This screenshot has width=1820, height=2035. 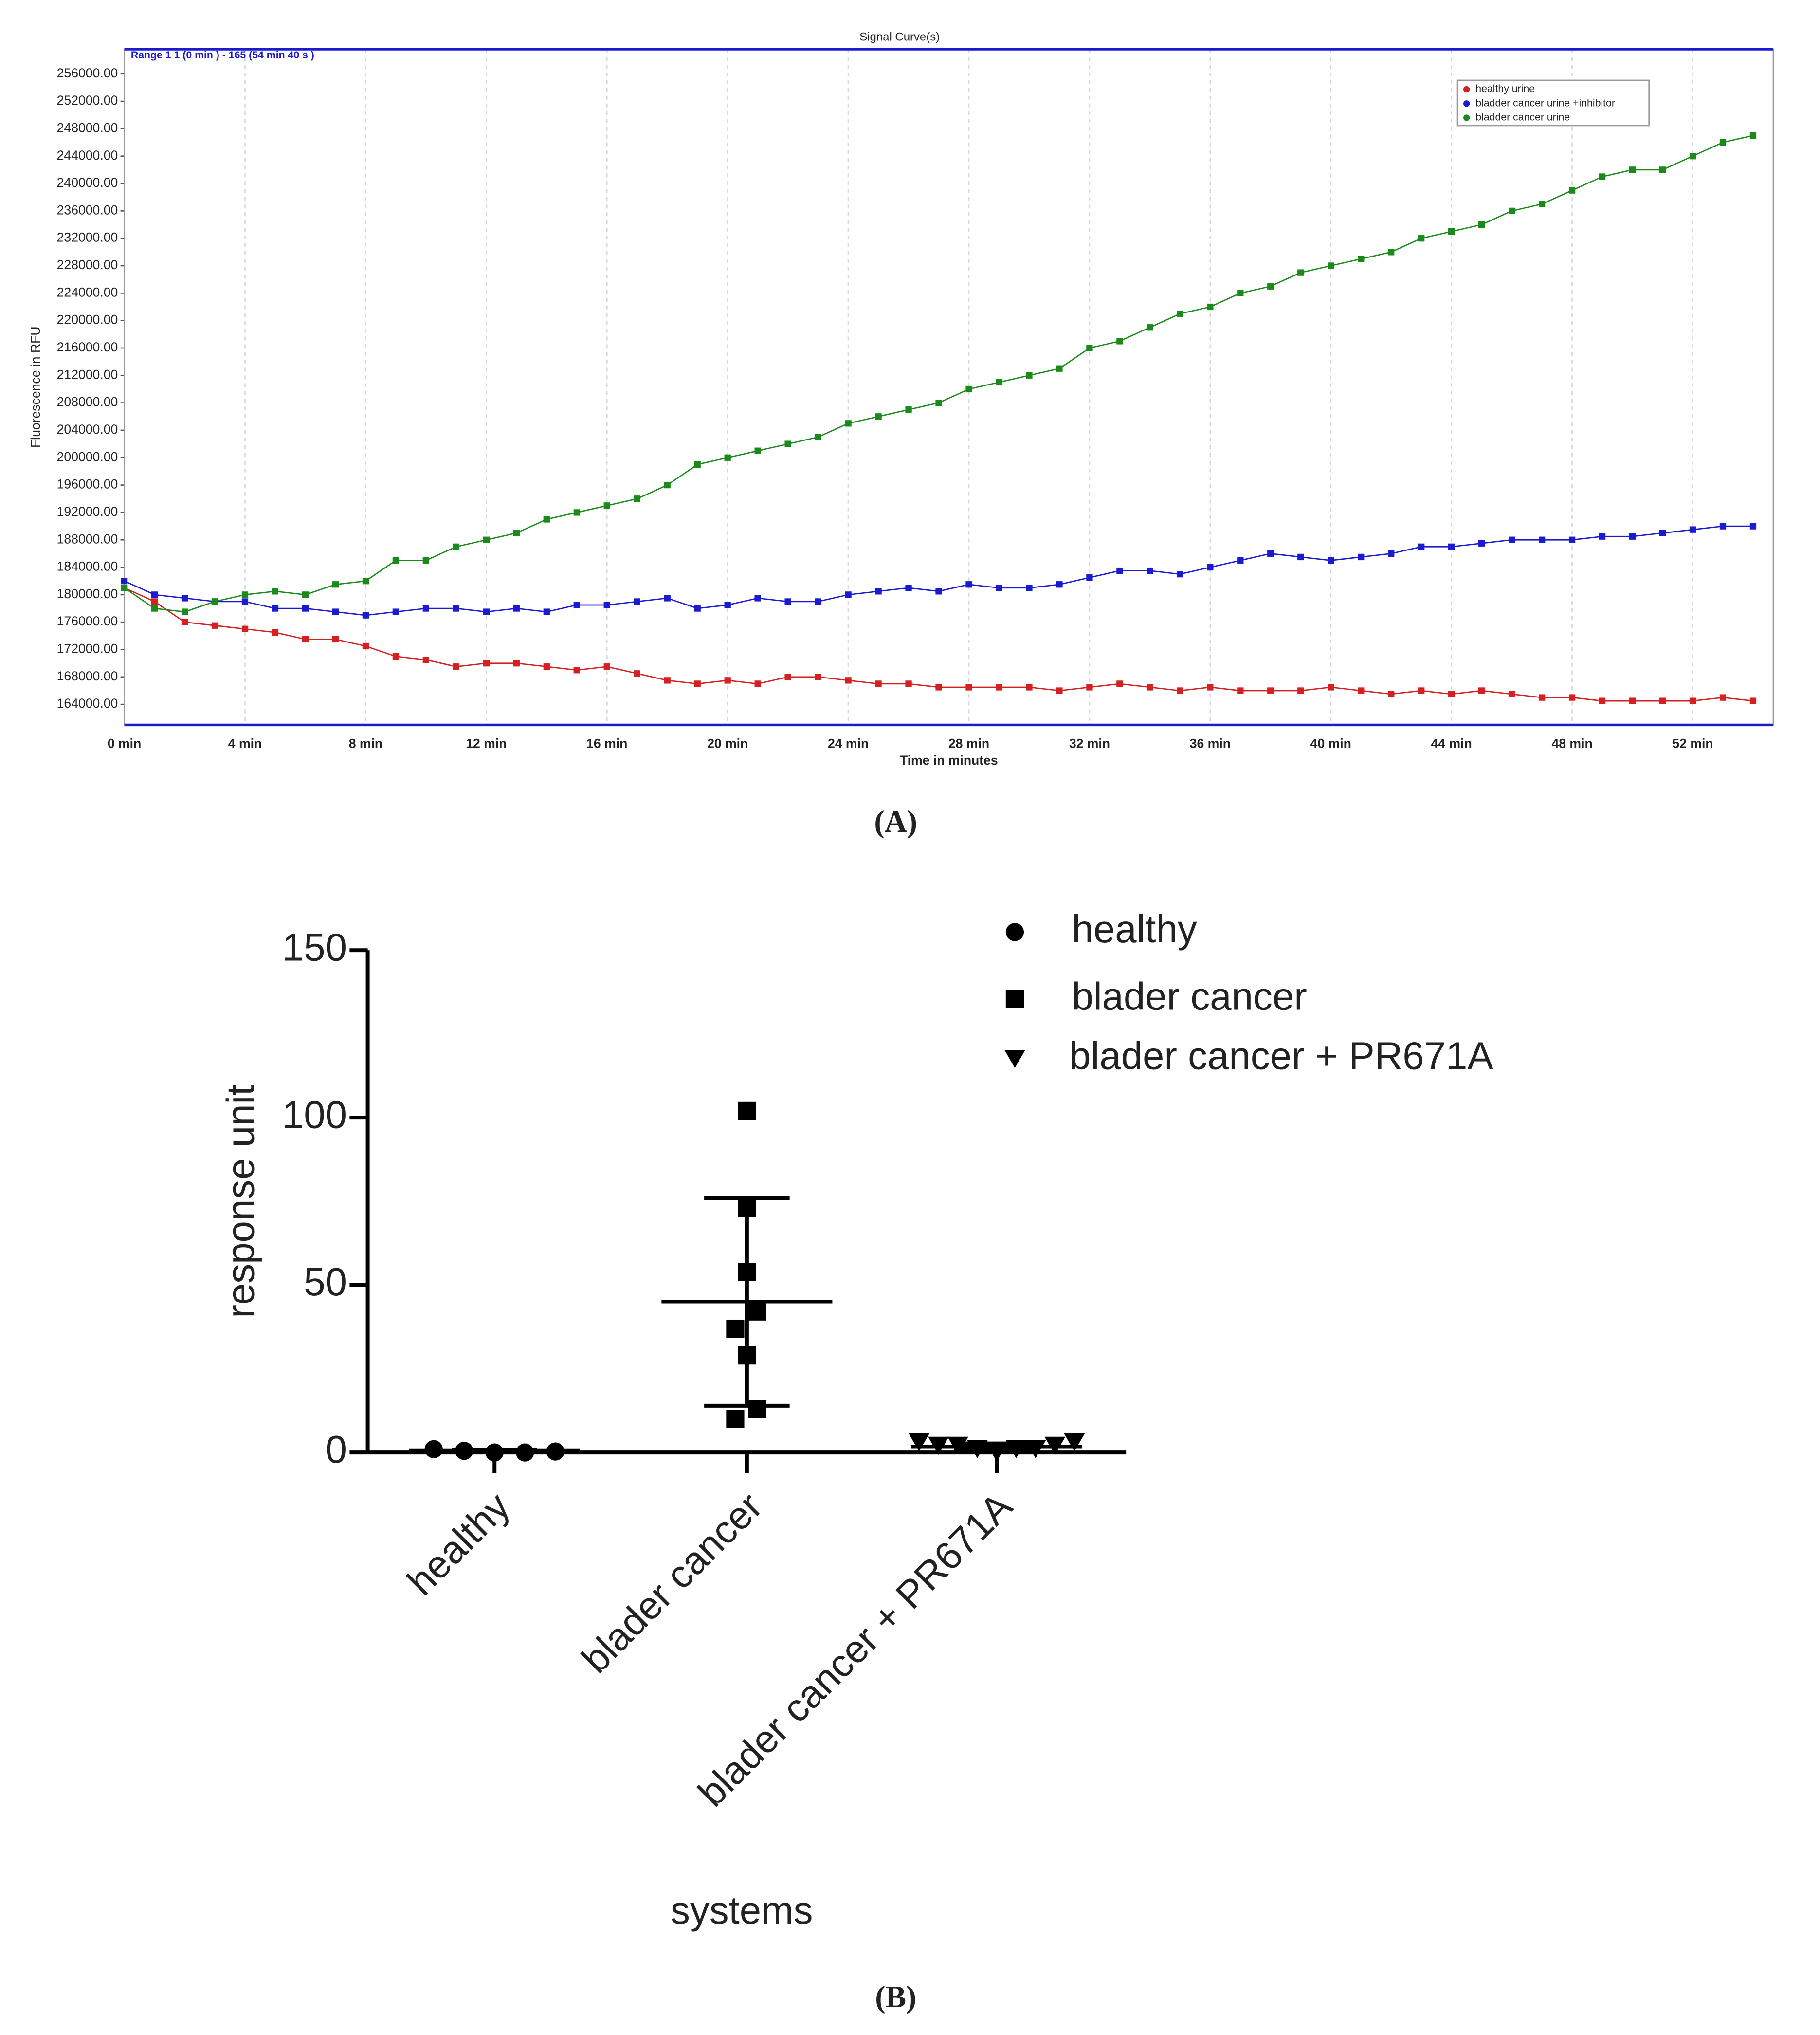 I want to click on y-tick-label: 224000.00, so click(x=87, y=292).